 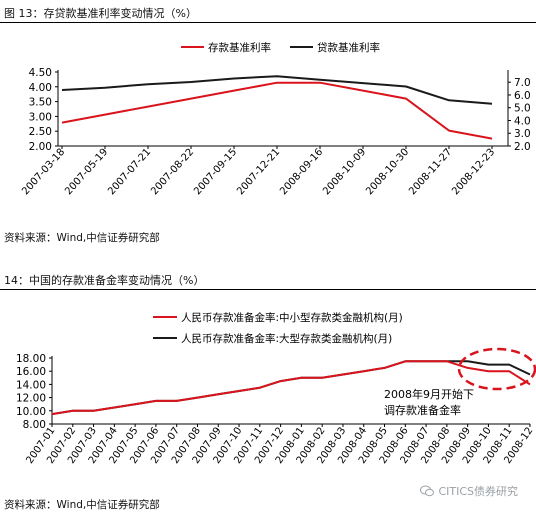 I want to click on figure1-title-divider, so click(x=268, y=22).